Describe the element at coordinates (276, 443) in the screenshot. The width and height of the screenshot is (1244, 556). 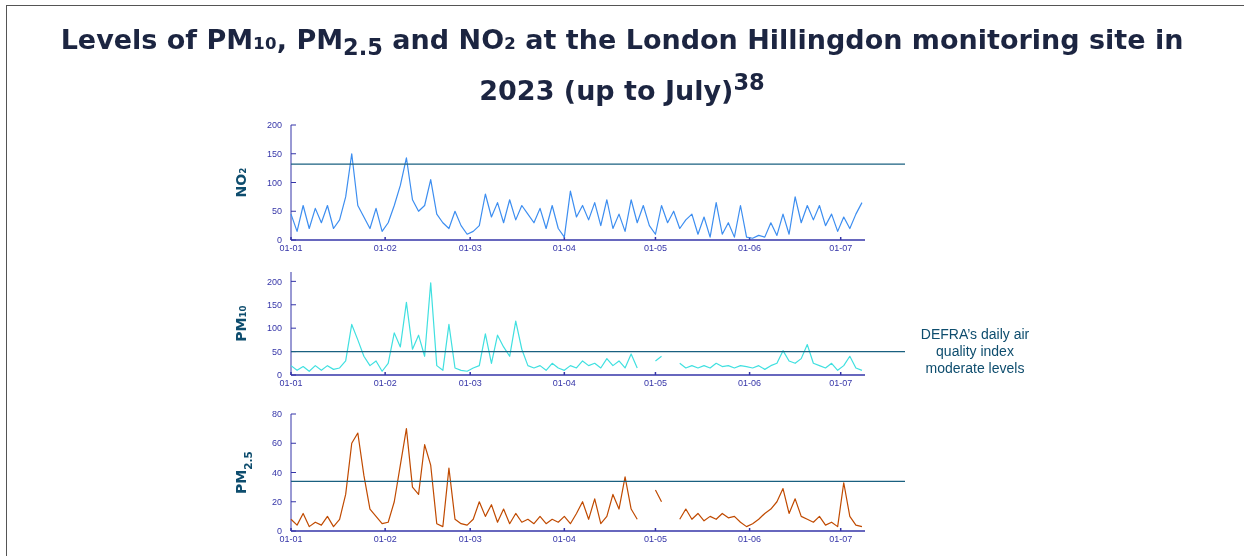
I see `y-tick-label: 60` at that location.